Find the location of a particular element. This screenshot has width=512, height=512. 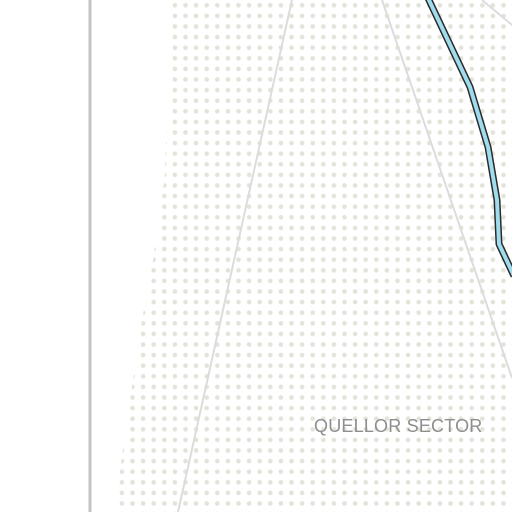

hyperspace-route is located at coordinates (469, 138).